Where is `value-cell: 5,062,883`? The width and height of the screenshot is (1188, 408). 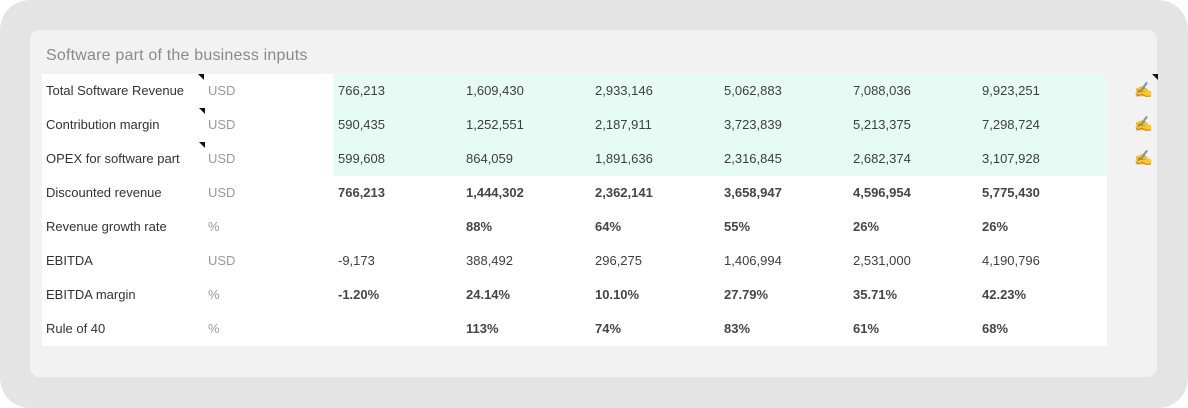
value-cell: 5,062,883 is located at coordinates (753, 90).